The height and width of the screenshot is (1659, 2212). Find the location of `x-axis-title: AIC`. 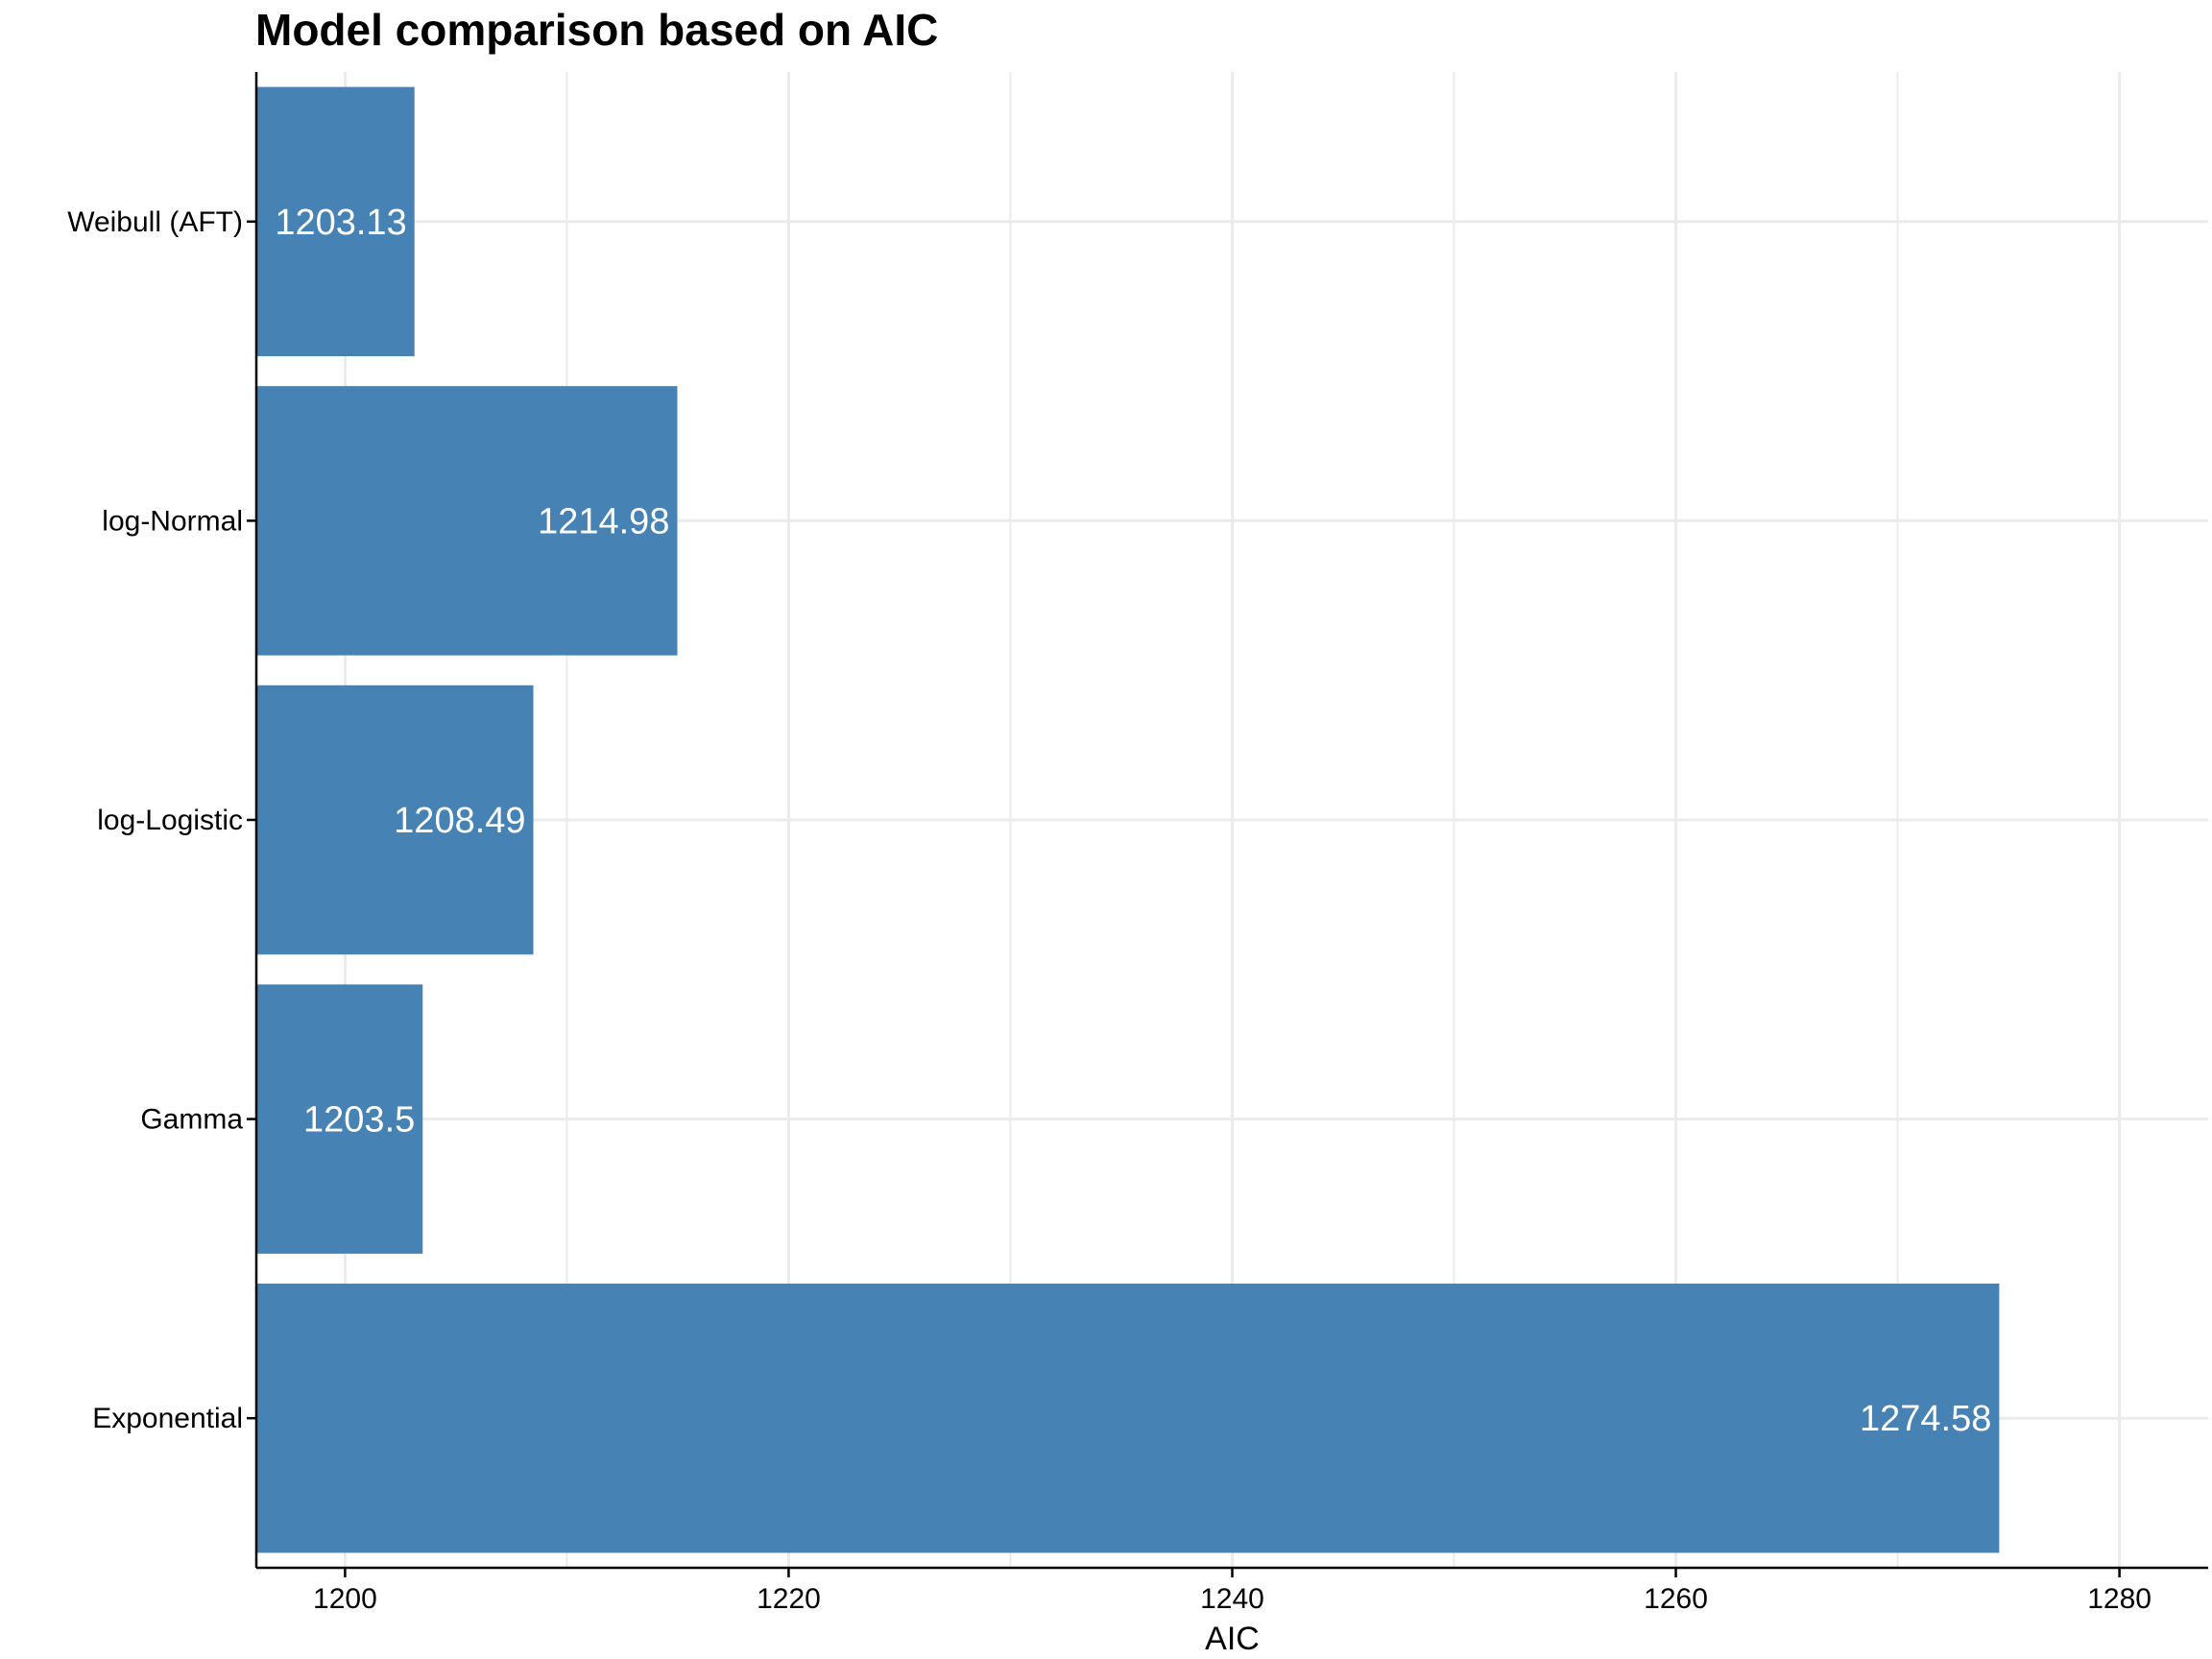

x-axis-title: AIC is located at coordinates (1232, 1639).